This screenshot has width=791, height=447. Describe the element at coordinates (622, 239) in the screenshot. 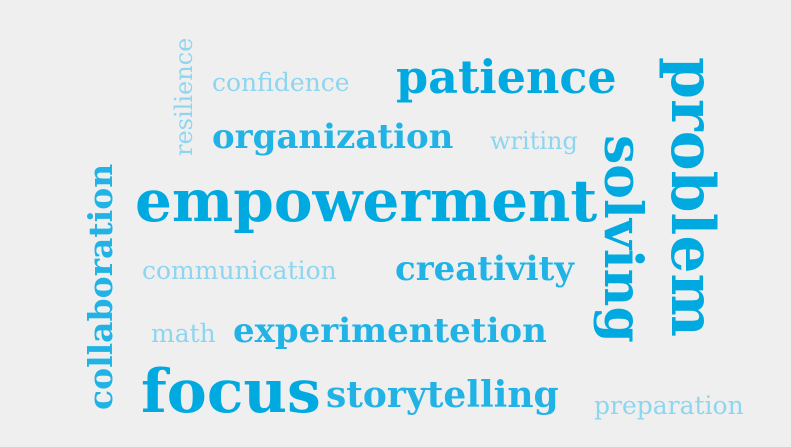

I see `word-solving: solving` at that location.